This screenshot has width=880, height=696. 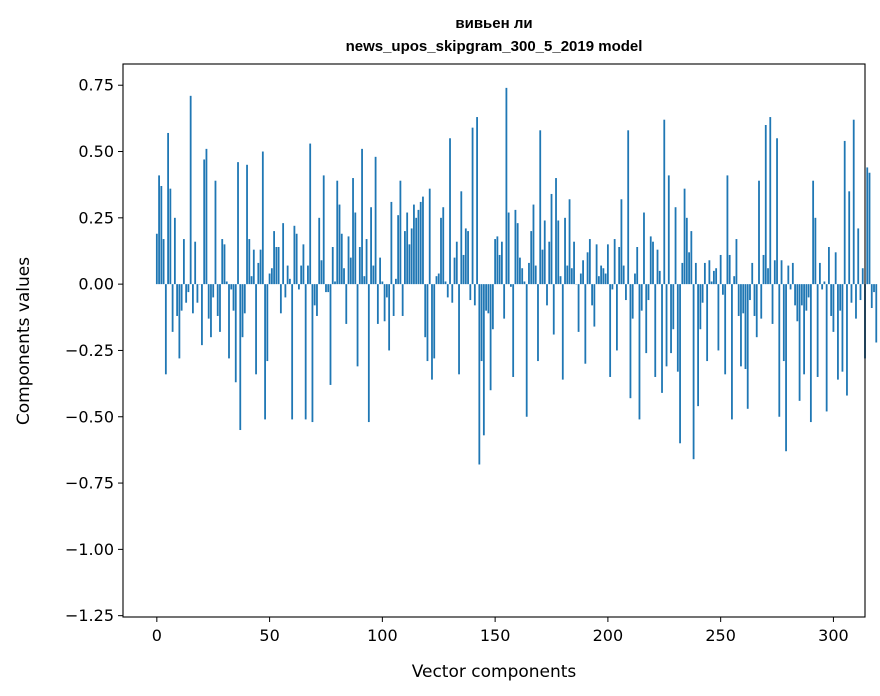 I want to click on y-tick-label: −1.25, so click(x=89, y=615).